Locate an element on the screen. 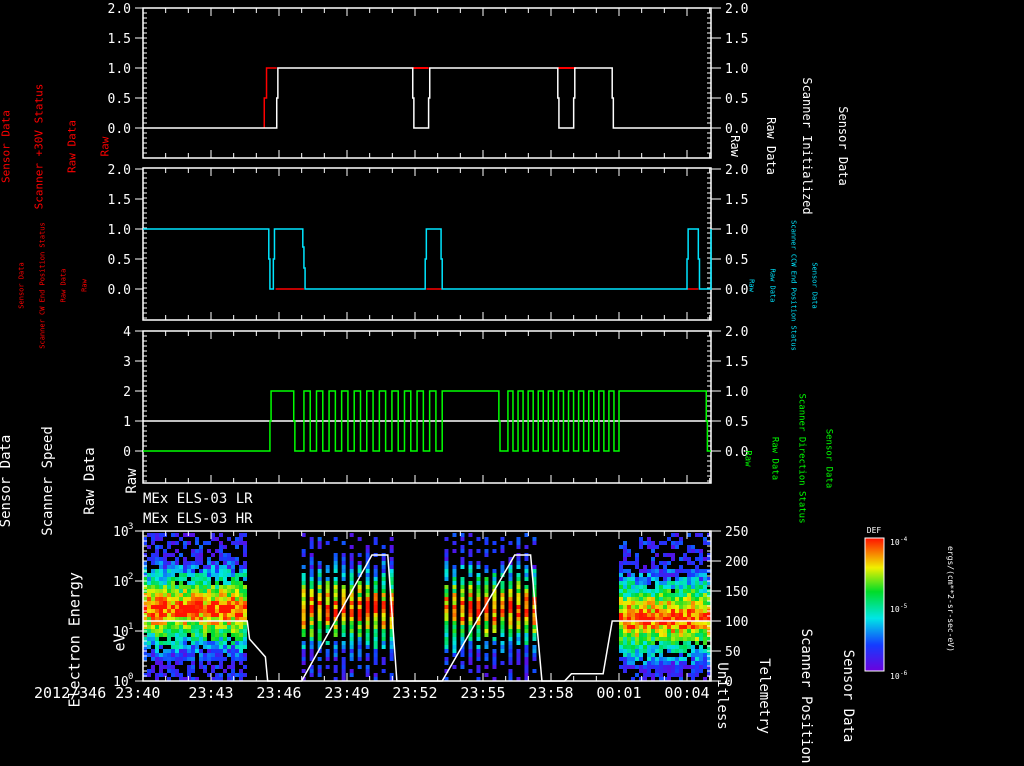 The image size is (1024, 766). panel3-left-axis-label: Sensor Data Scanner Speed Raw Data Raw is located at coordinates (76, 481).